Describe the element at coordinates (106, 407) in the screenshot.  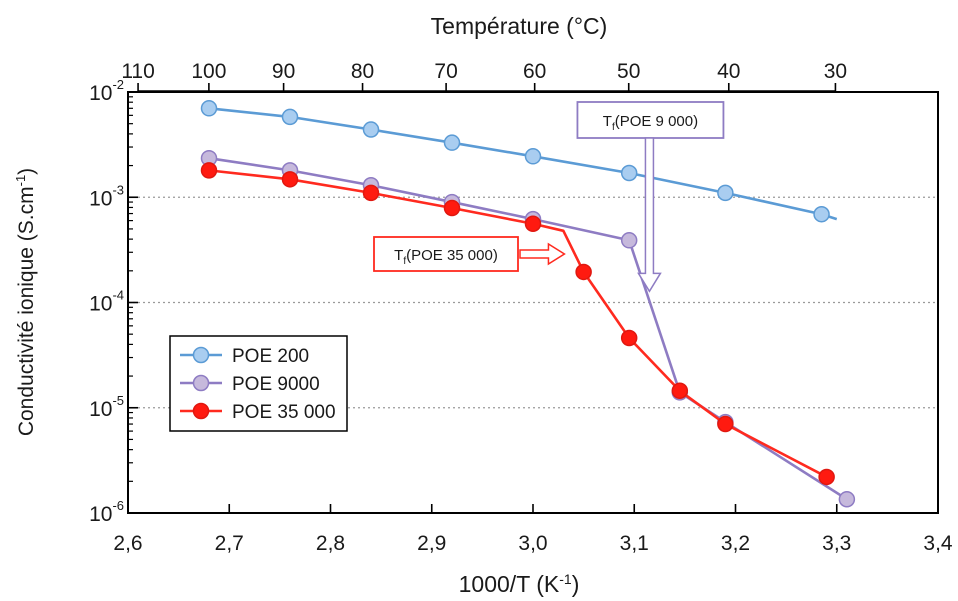
I see `y-tick-label: 10⁻⁵` at that location.